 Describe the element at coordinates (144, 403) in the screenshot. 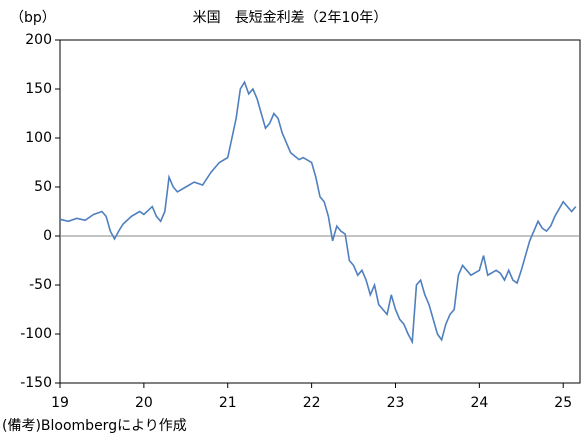

I see `x-tick-label: 20` at that location.